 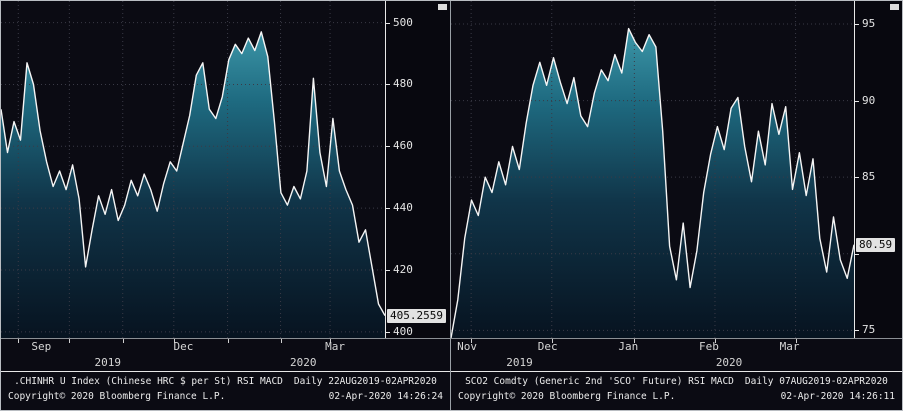 What do you see at coordinates (628, 346) in the screenshot?
I see `x-month-label: Jan` at bounding box center [628, 346].